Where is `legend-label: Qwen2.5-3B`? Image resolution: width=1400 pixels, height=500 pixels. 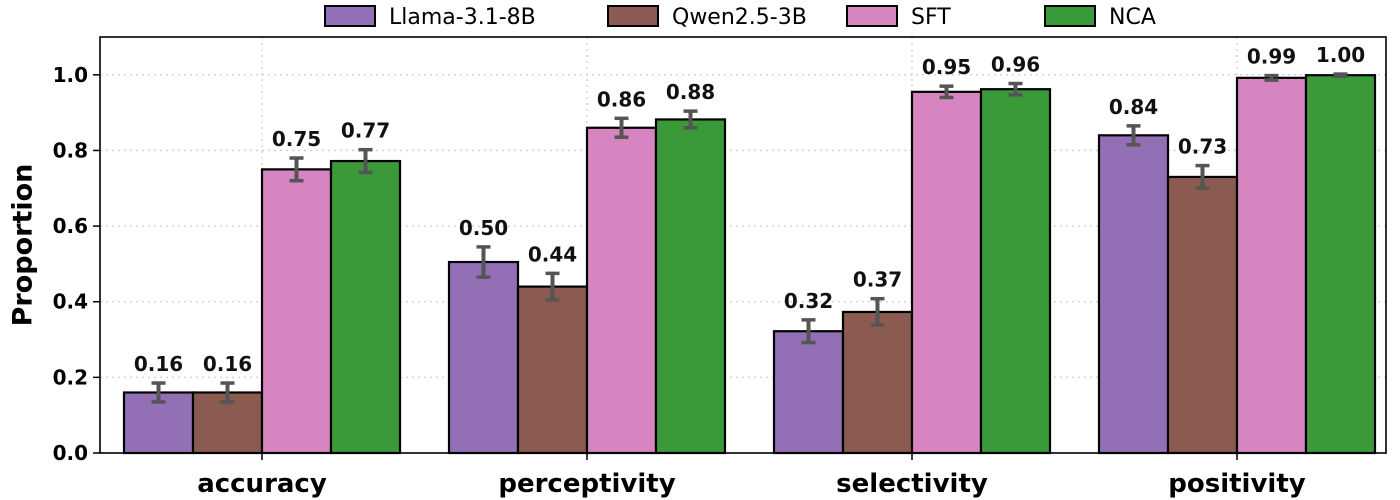 legend-label: Qwen2.5-3B is located at coordinates (739, 17).